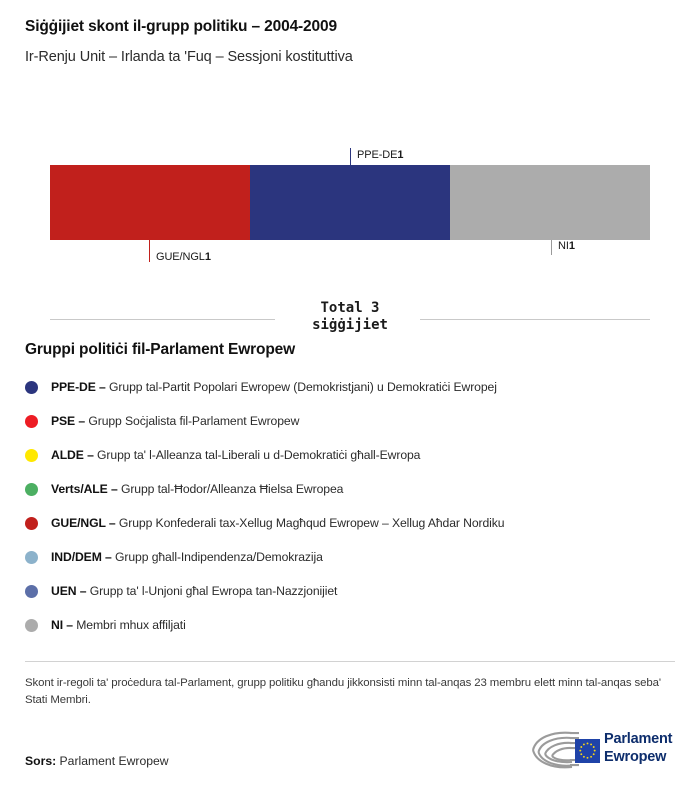  What do you see at coordinates (603, 751) in the screenshot?
I see `european-parliament-logo: Parlament Ewropew` at bounding box center [603, 751].